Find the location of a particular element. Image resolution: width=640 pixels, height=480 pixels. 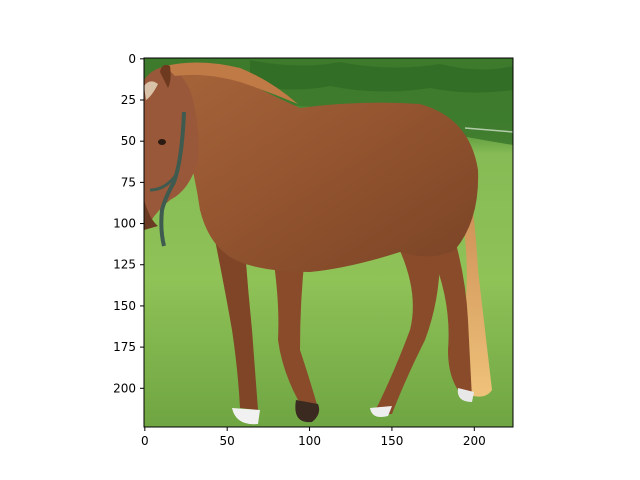

y-tick-label: 200 is located at coordinates (124, 388).